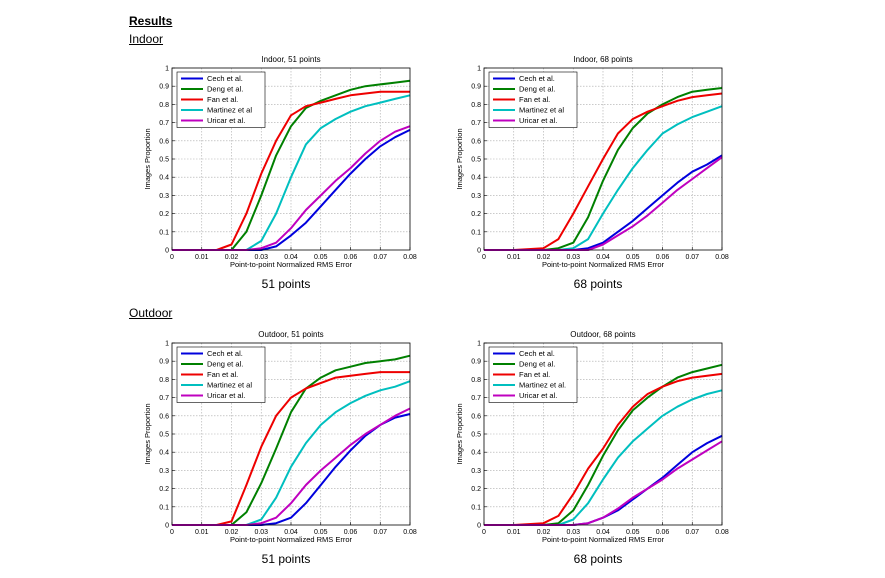 This screenshot has width=885, height=578. Describe the element at coordinates (151, 313) in the screenshot. I see `section-outdoor-label: Outdoor` at that location.